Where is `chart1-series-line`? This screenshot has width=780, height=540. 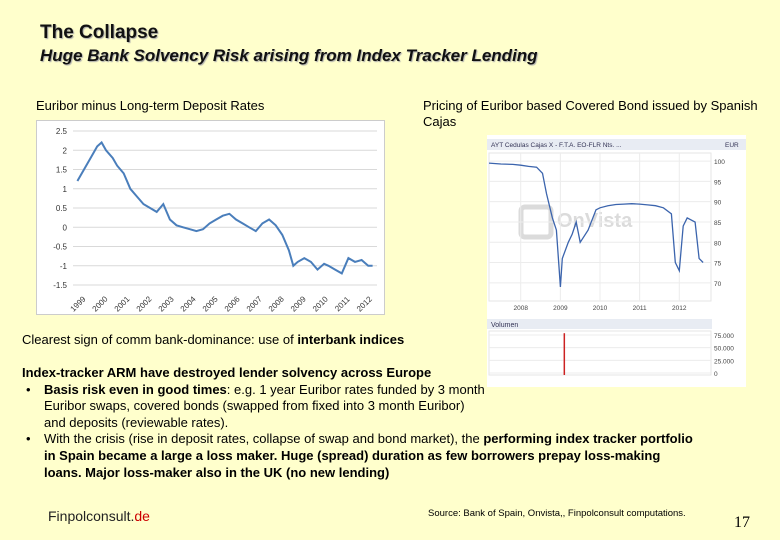
chart1-series-line is located at coordinates (224, 207).